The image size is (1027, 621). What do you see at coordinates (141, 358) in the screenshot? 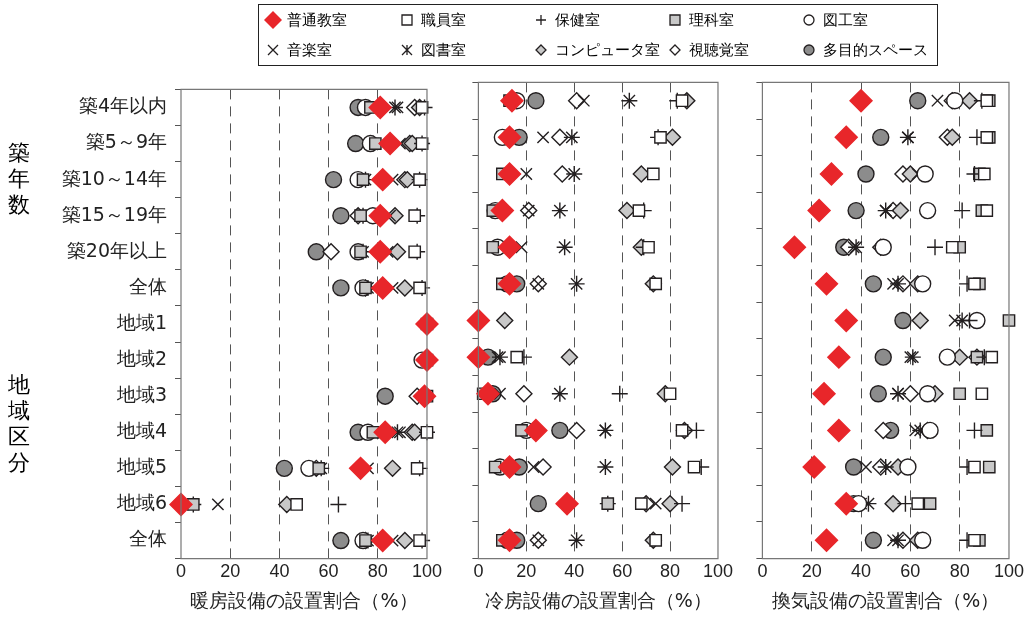
I see `y-tick-label: 地域2` at bounding box center [141, 358].